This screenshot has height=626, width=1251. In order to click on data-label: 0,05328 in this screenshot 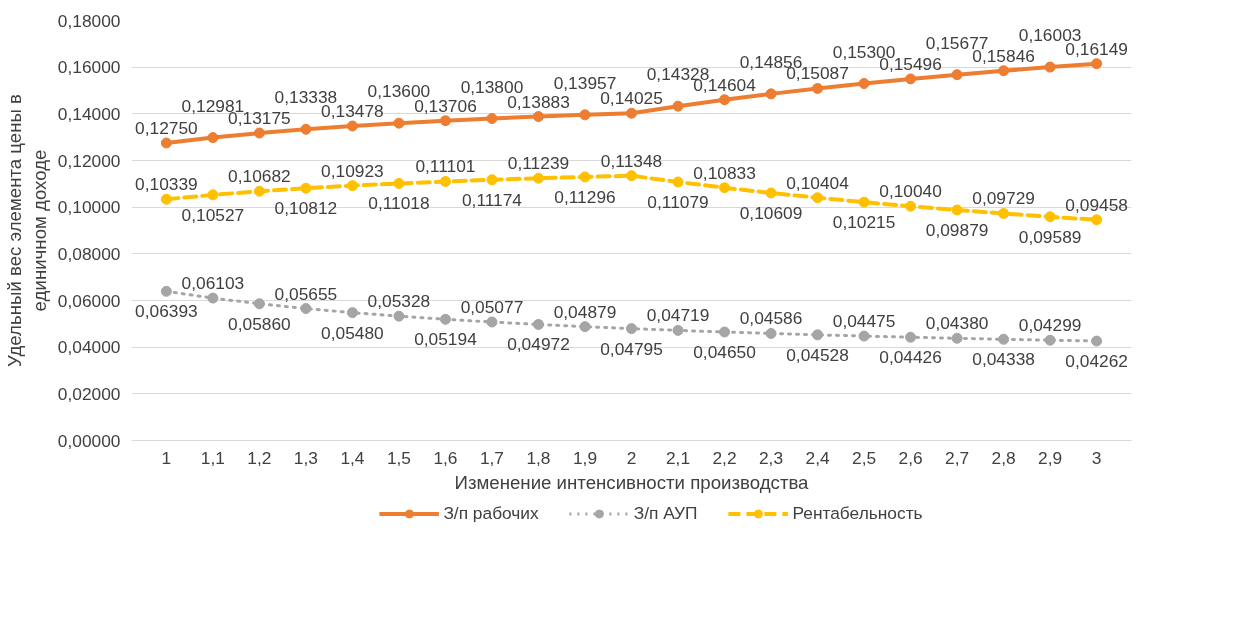, I will do `click(399, 301)`.